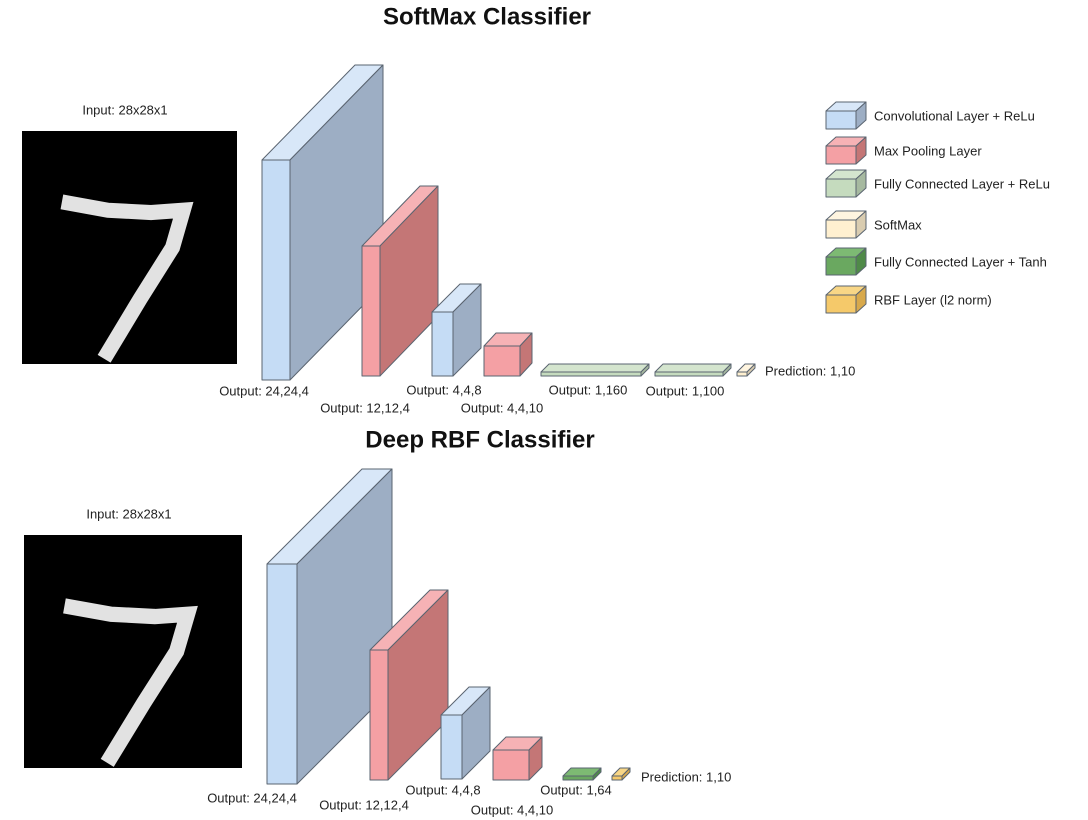  I want to click on layer-label: Output: 1,160, so click(588, 389).